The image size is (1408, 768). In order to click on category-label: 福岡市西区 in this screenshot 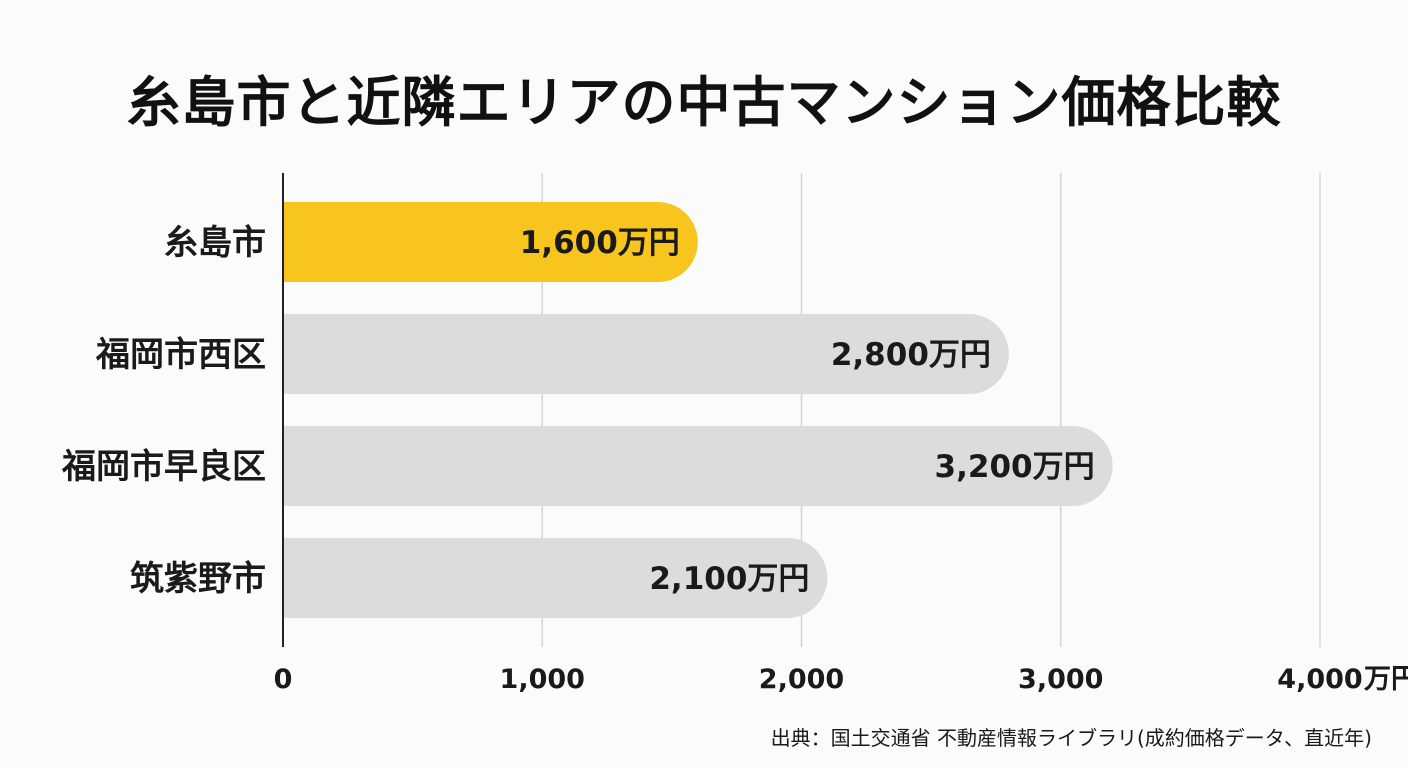, I will do `click(180, 355)`.